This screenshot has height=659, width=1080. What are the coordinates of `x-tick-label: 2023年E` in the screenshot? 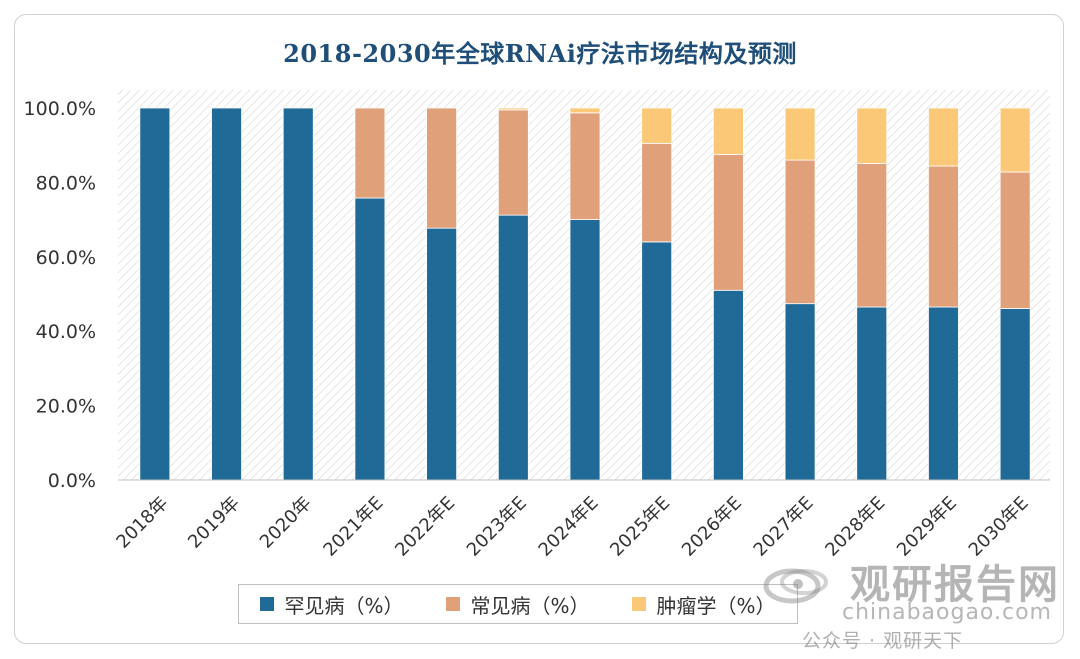 It's located at (497, 527).